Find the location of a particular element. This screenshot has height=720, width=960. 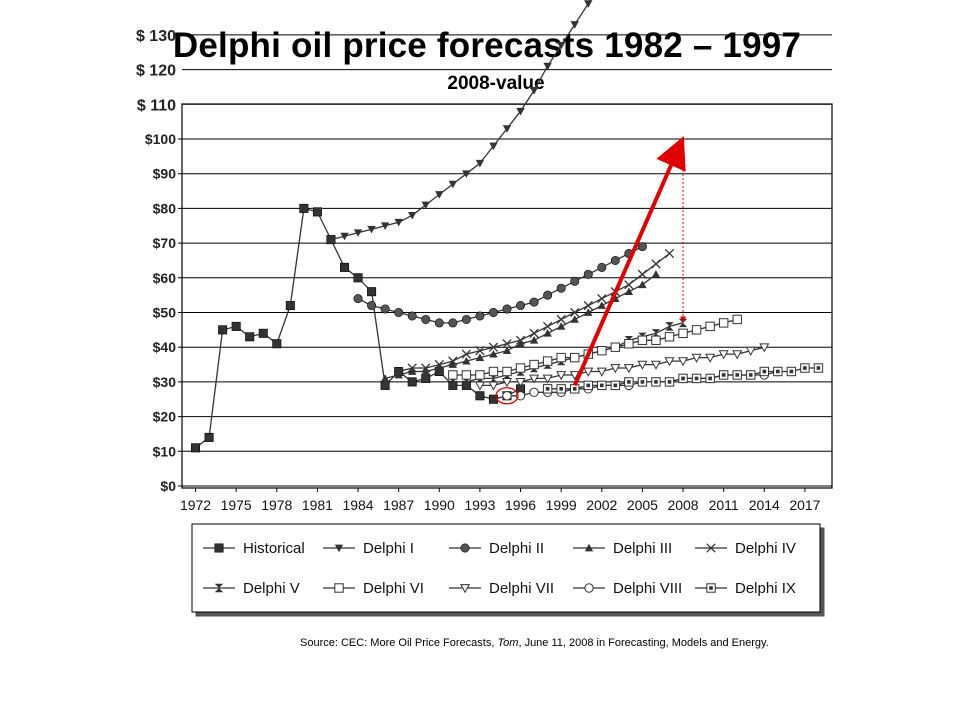

x-tick-label: 2002 is located at coordinates (601, 505).